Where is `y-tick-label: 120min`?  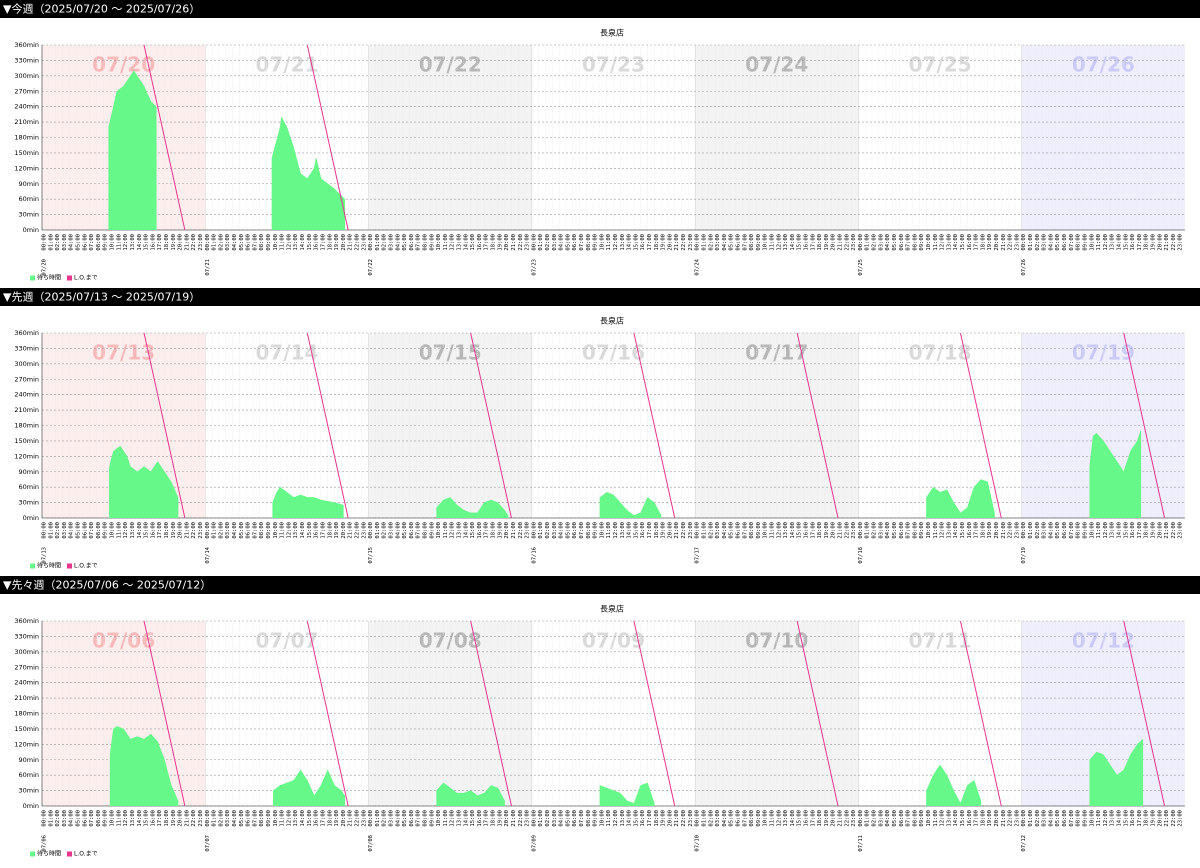
y-tick-label: 120min is located at coordinates (26, 168).